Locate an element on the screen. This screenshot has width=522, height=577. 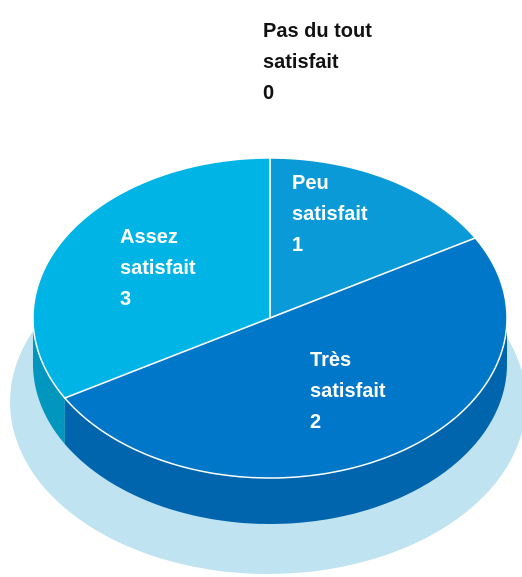
slice-label: Très satisfait 2 is located at coordinates (360, 391).